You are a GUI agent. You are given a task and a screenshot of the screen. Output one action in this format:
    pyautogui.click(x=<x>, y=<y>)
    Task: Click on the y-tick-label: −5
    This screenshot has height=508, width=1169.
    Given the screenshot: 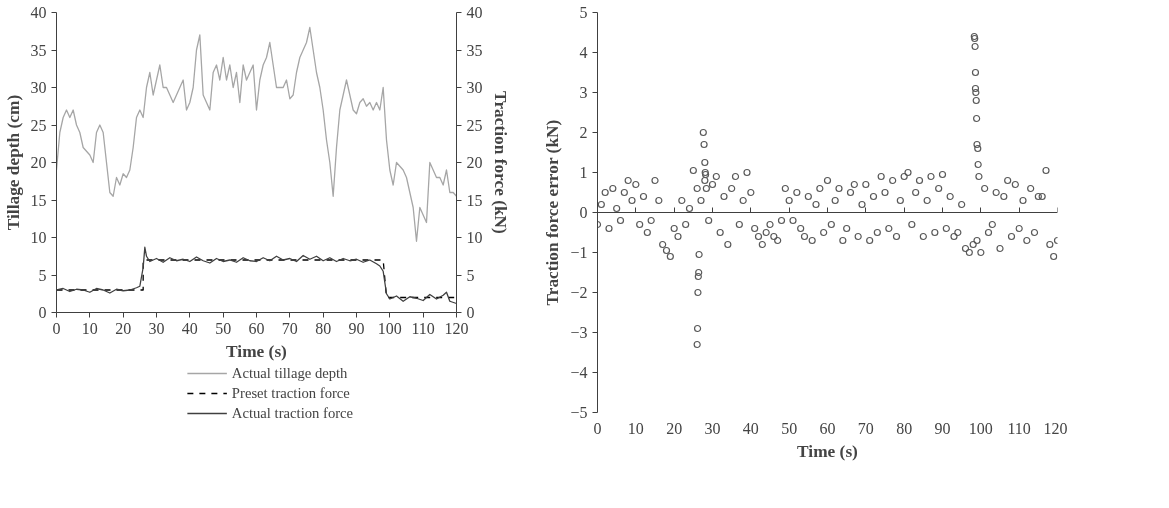 What is the action you would take?
    pyautogui.click(x=579, y=412)
    